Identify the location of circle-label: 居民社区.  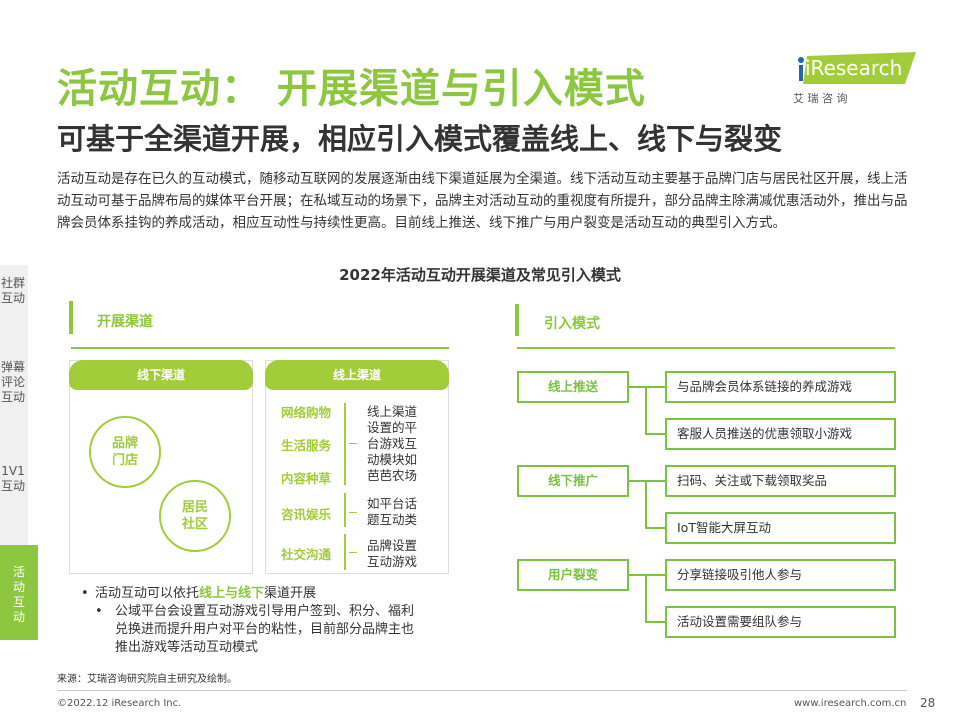
(194, 516).